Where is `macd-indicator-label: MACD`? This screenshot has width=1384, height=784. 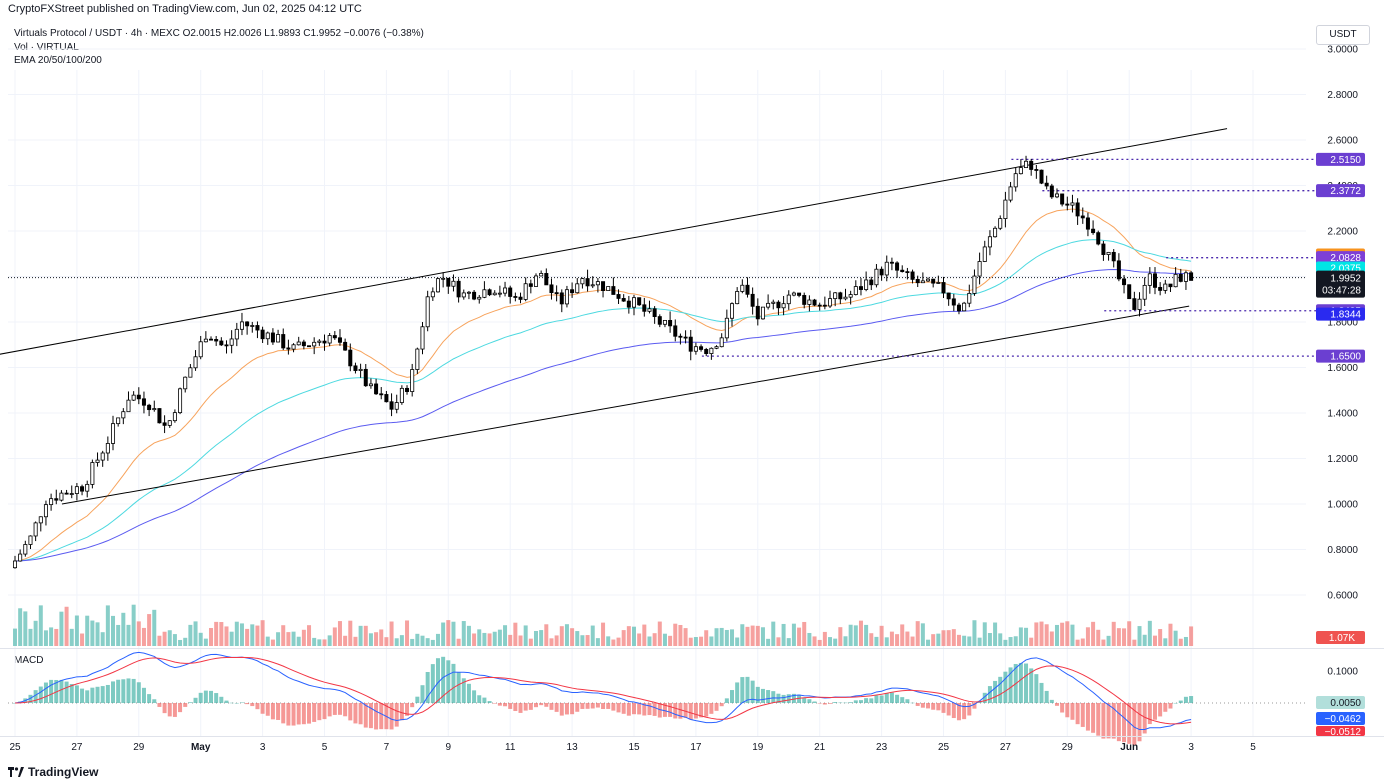 macd-indicator-label: MACD is located at coordinates (29, 660).